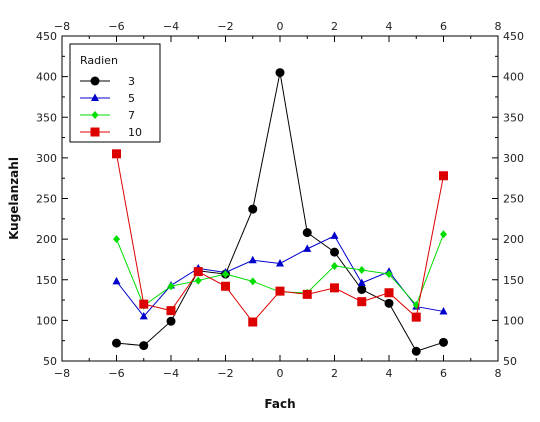 Image resolution: width=540 pixels, height=422 pixels. What do you see at coordinates (46, 117) in the screenshot?
I see `y-tick-label-left: 350` at bounding box center [46, 117].